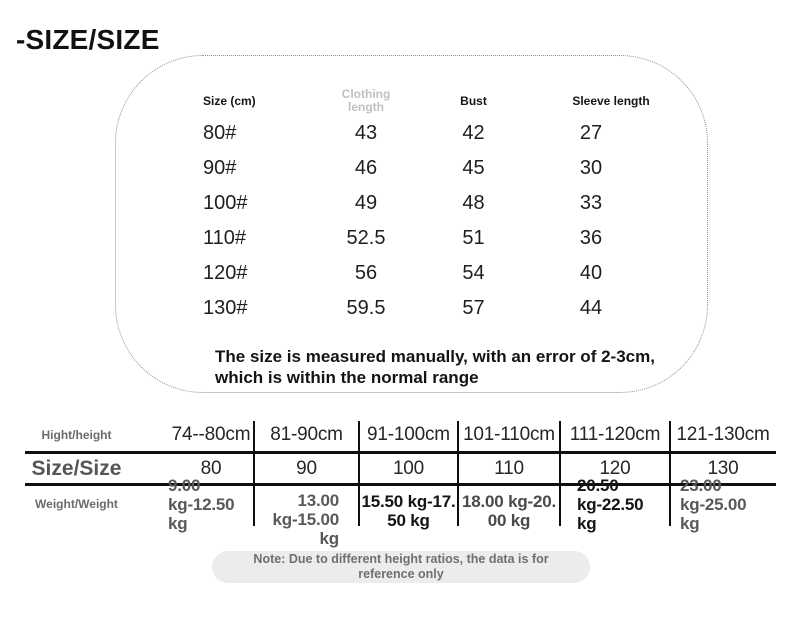 The image size is (790, 628). Describe the element at coordinates (411, 238) in the screenshot. I see `size-chart-row: 110# 52.5 51 36` at that location.